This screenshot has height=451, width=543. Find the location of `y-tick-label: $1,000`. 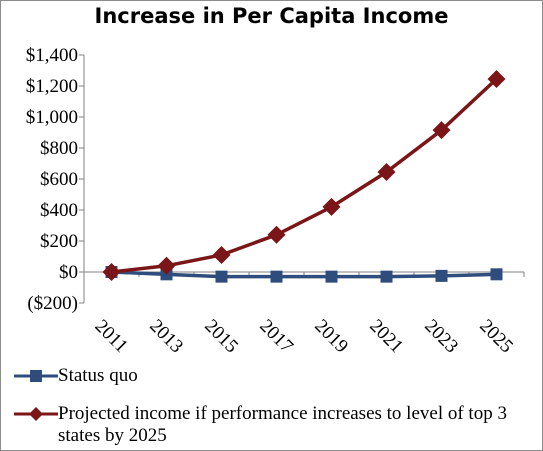

y-tick-label: $1,000 is located at coordinates (52, 117).